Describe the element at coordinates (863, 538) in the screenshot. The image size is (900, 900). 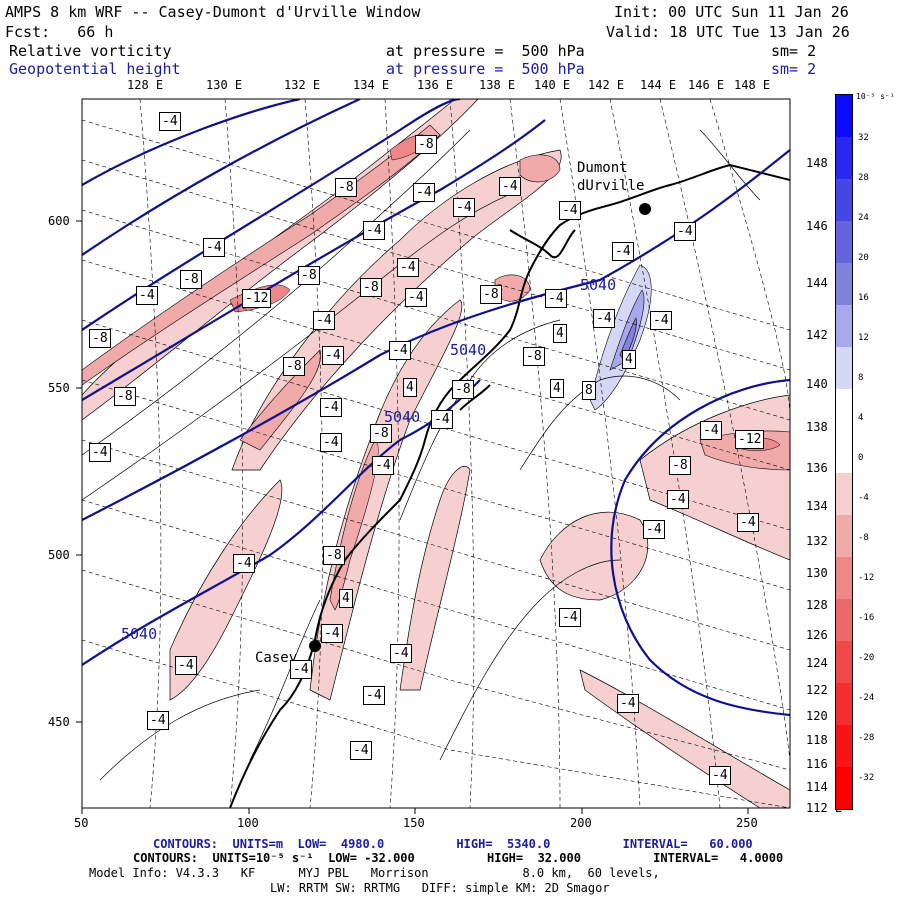
I see `colorbar-level-label: -8` at that location.